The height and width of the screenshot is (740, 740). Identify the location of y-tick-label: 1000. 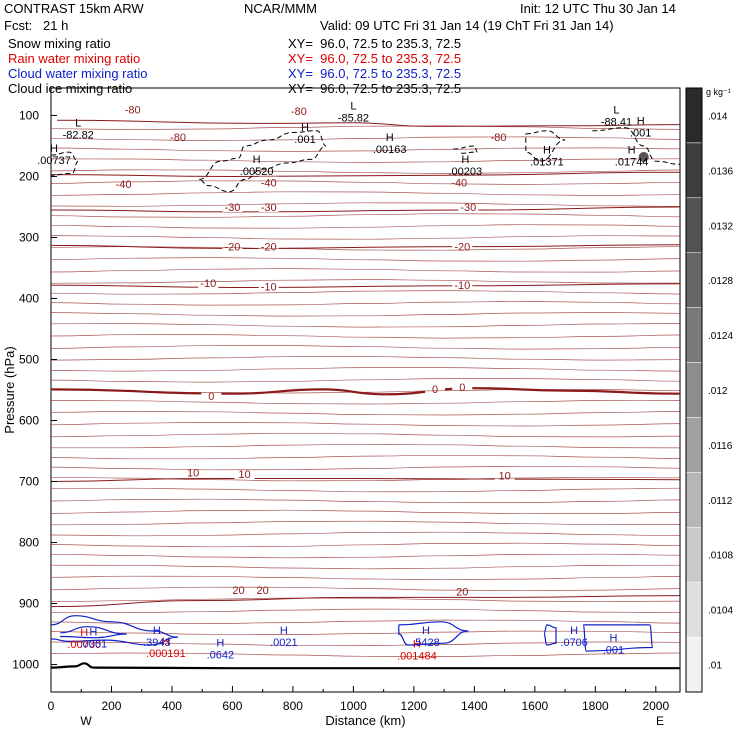
(25, 665).